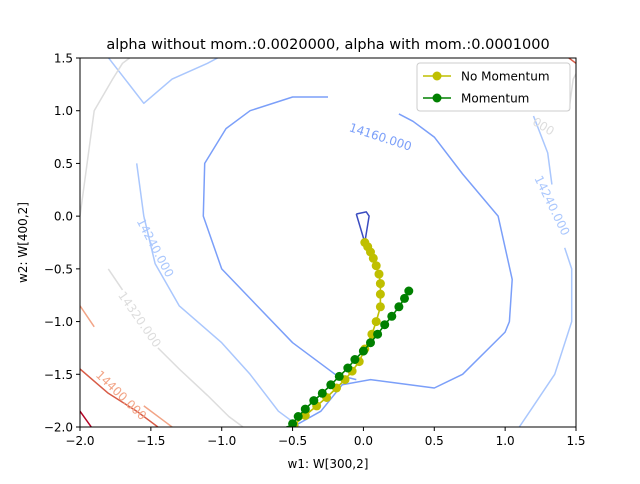  What do you see at coordinates (221, 441) in the screenshot?
I see `x-tick-label-2: −1.0` at bounding box center [221, 441].